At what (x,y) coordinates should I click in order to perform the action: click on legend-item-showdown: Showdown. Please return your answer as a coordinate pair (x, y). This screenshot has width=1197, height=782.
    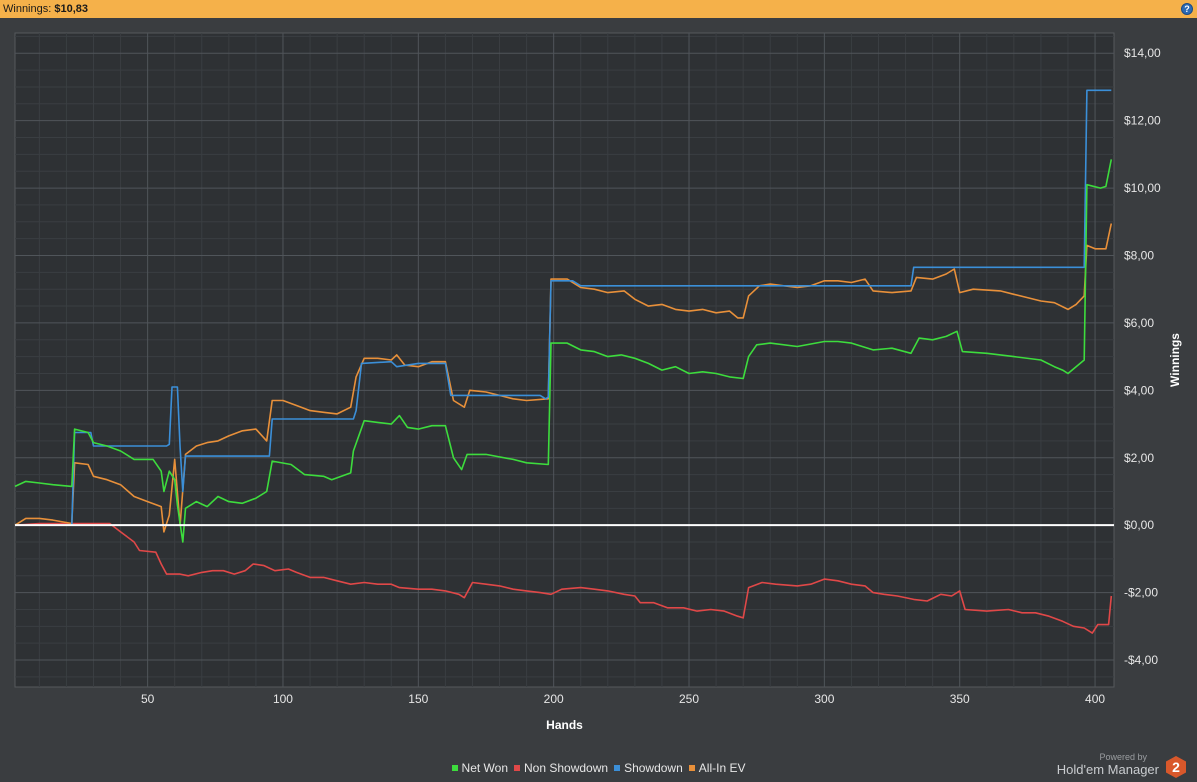
    Looking at the image, I should click on (648, 768).